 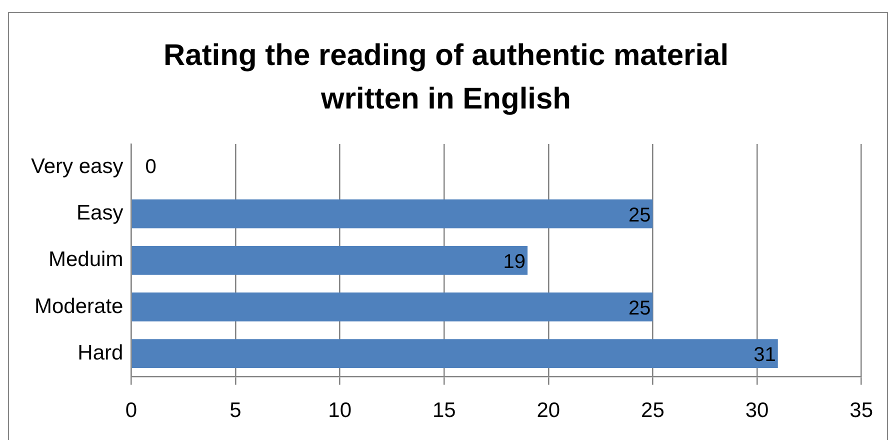 What do you see at coordinates (548, 410) in the screenshot?
I see `x-tick-label: 20` at bounding box center [548, 410].